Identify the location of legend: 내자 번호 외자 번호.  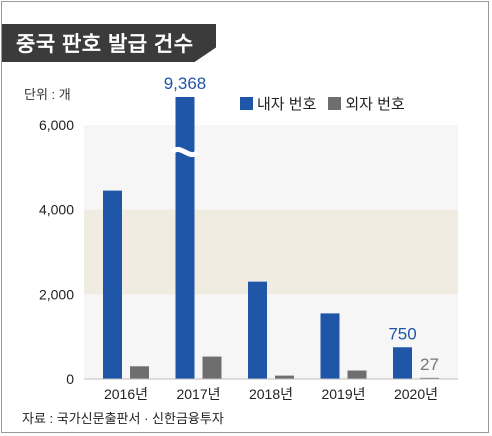
(328, 103).